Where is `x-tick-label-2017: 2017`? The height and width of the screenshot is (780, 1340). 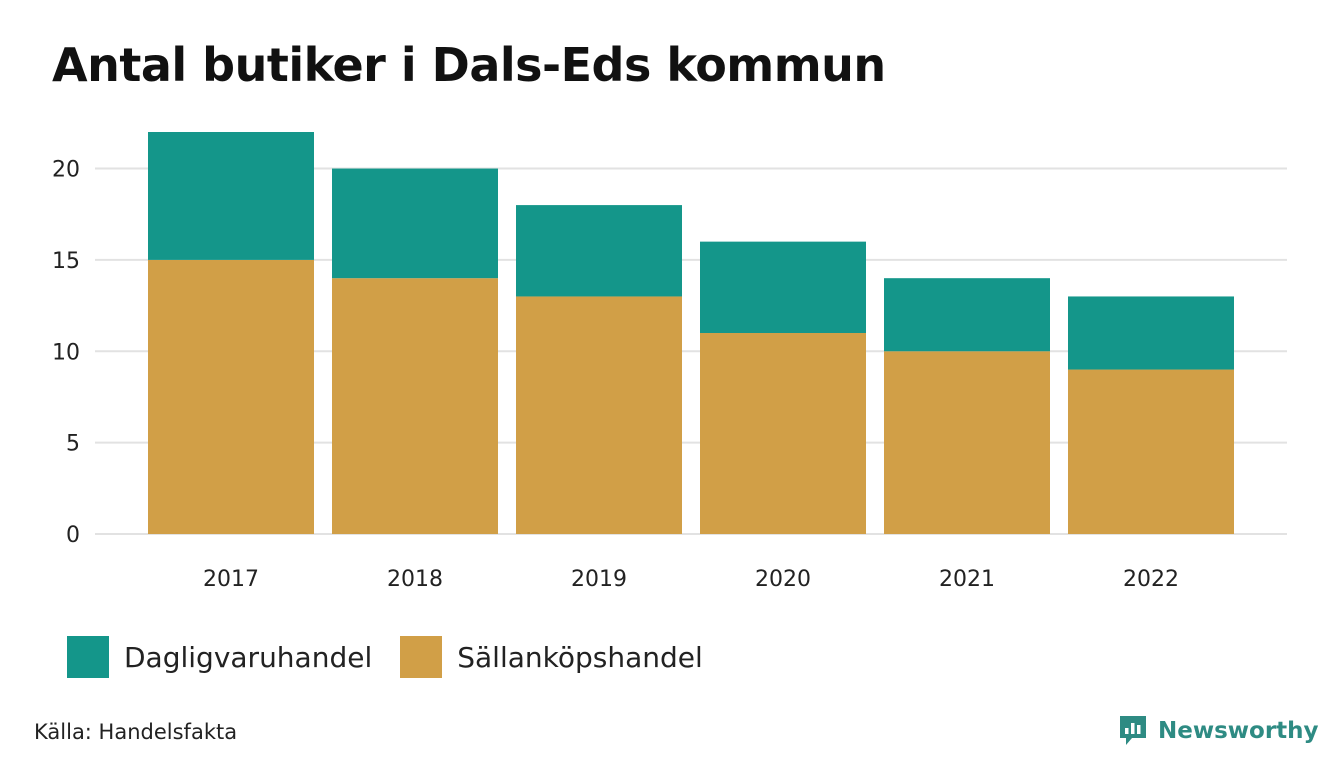
x-tick-label-2017: 2017 is located at coordinates (231, 579).